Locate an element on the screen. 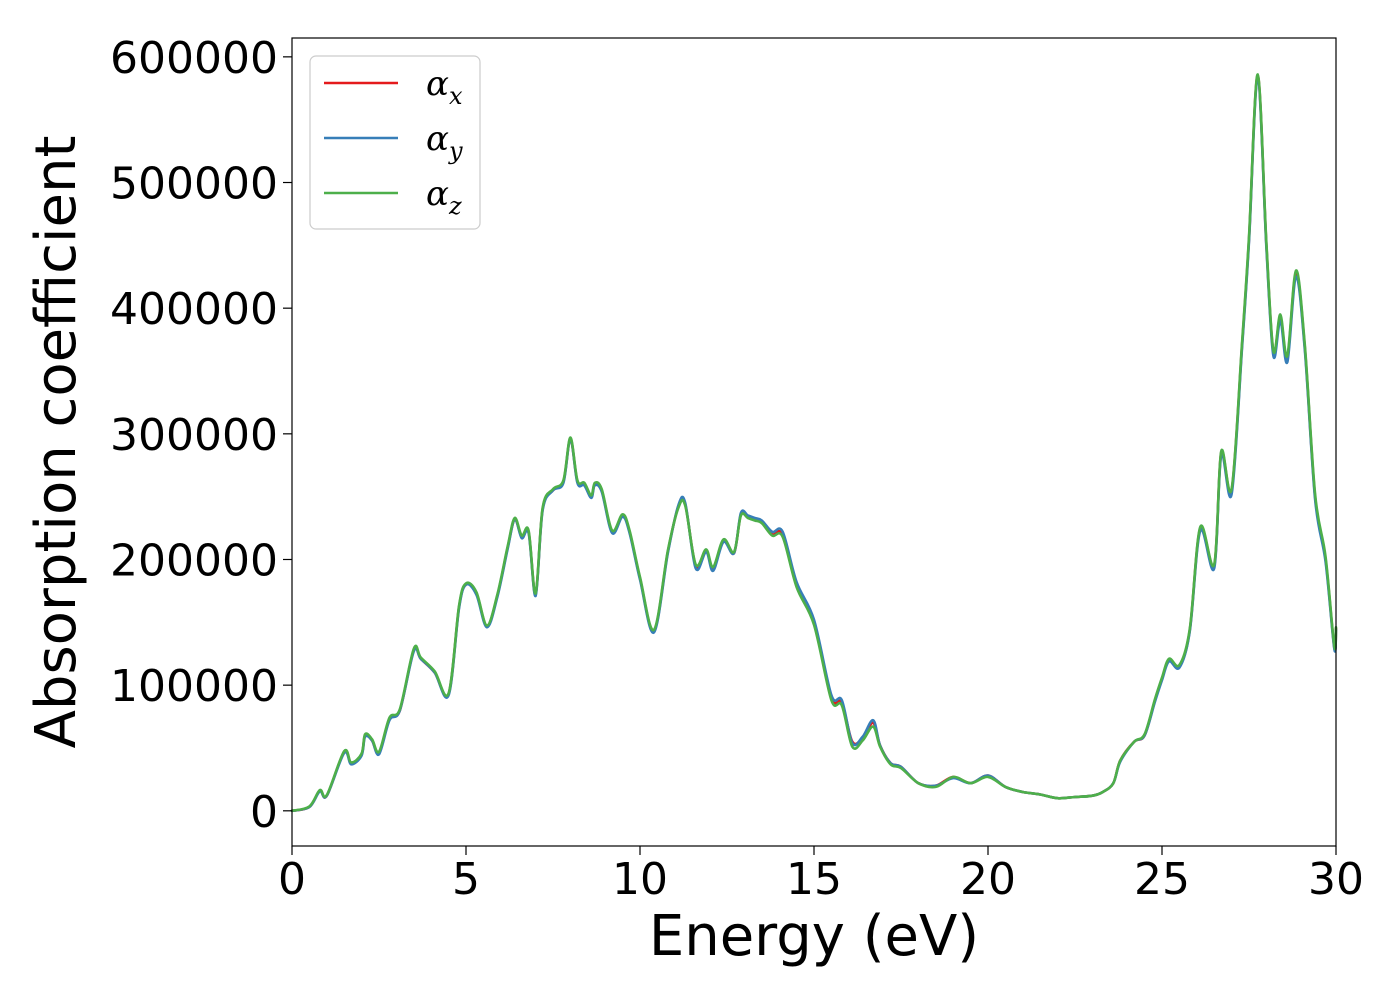 The height and width of the screenshot is (1000, 1400). y-tick-label: 500000 is located at coordinates (194, 184).